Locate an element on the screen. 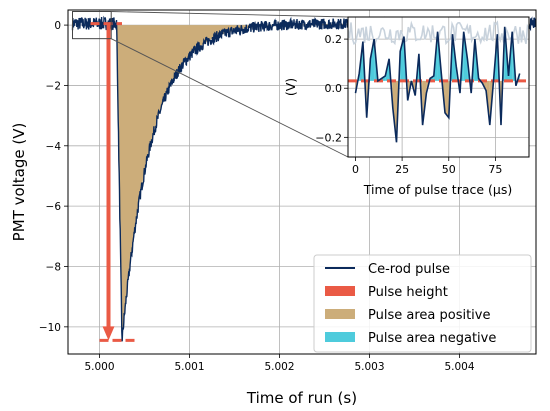 The height and width of the screenshot is (411, 550). inset-y-axis-label: (V) is located at coordinates (290, 87).